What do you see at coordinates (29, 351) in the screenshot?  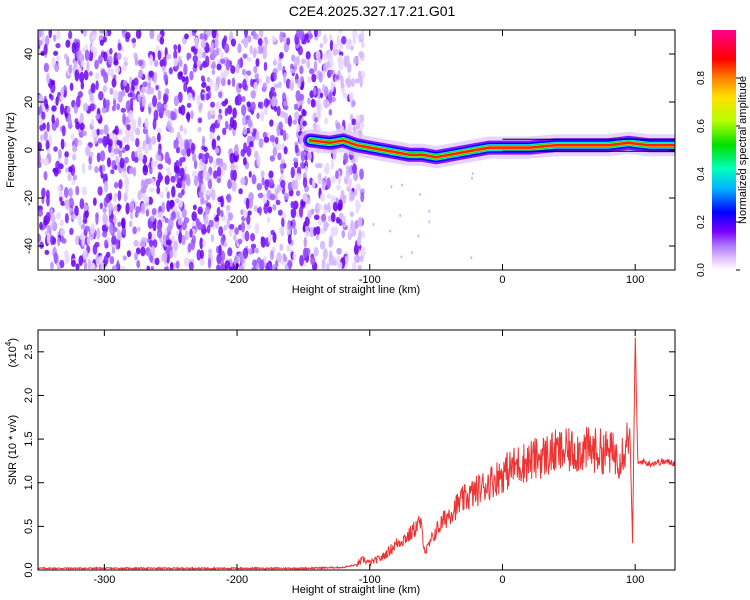 I see `y-tick-label: 2.5` at bounding box center [29, 351].